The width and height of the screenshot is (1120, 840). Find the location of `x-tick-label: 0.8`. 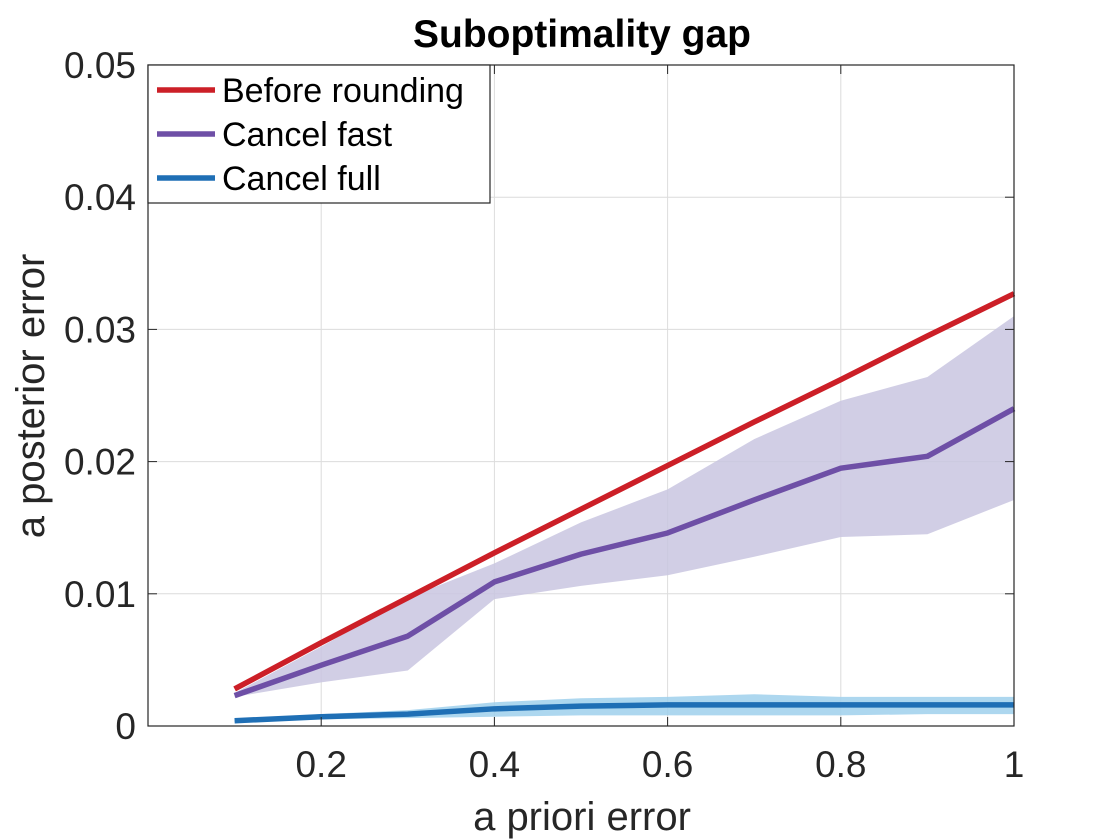

x-tick-label: 0.8 is located at coordinates (840, 764).